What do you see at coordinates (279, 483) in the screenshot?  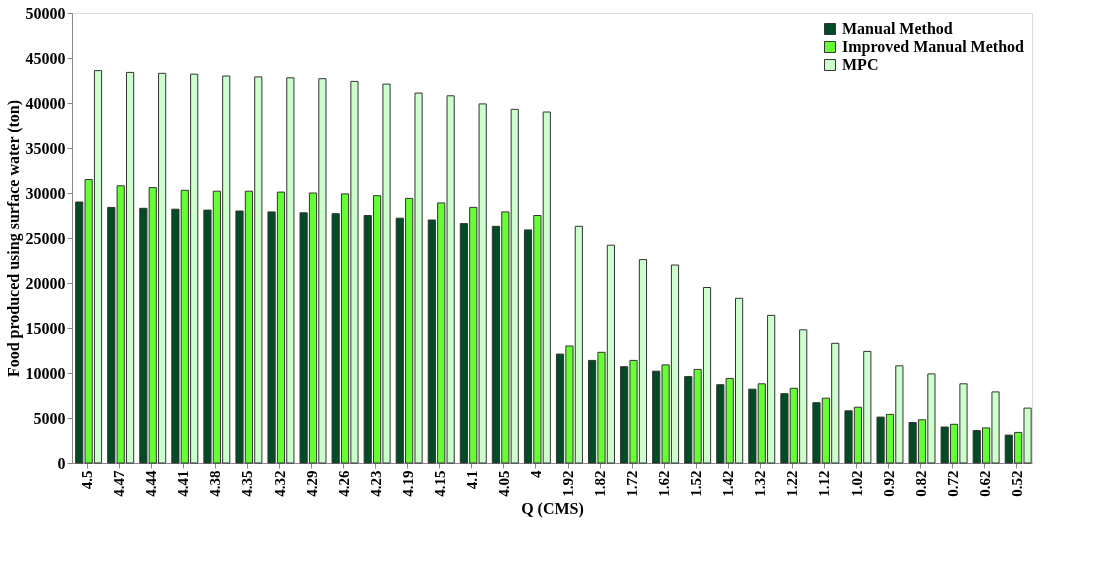 I see `x-tick-label: 4.32` at bounding box center [279, 483].